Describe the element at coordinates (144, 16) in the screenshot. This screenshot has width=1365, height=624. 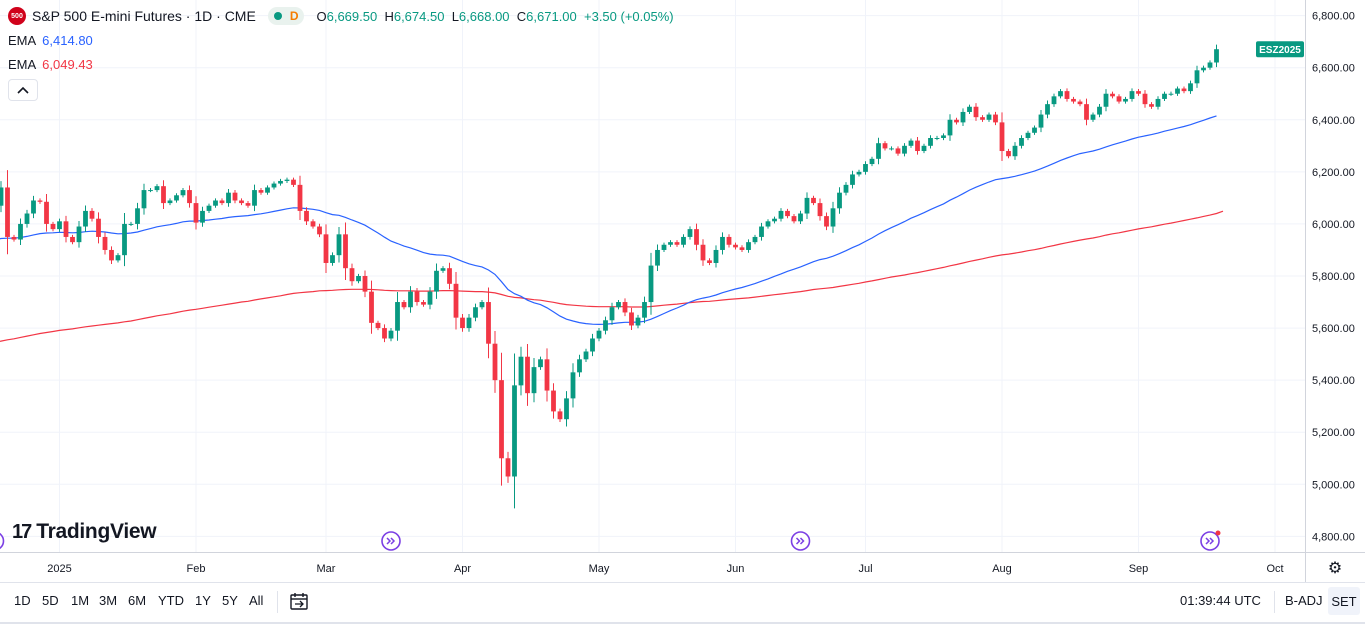
I see `symbol-title: S&P 500 E-mini Futures · 1D · CME` at that location.